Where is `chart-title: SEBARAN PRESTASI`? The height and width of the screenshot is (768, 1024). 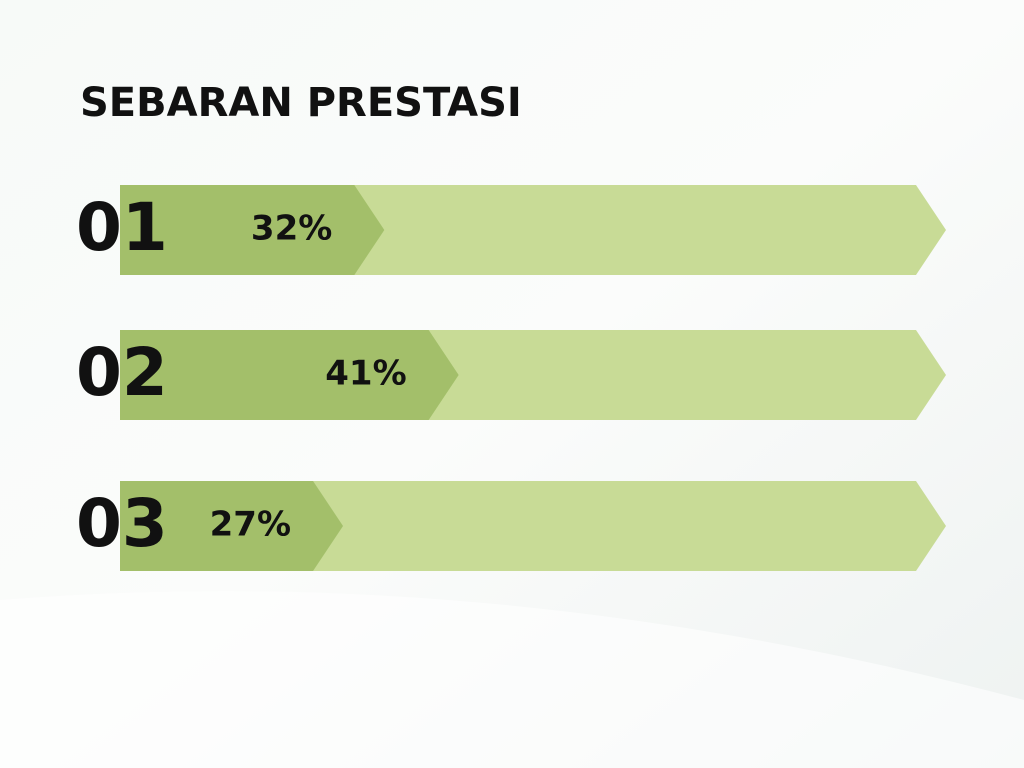
chart-title: SEBARAN PRESTASI is located at coordinates (301, 103).